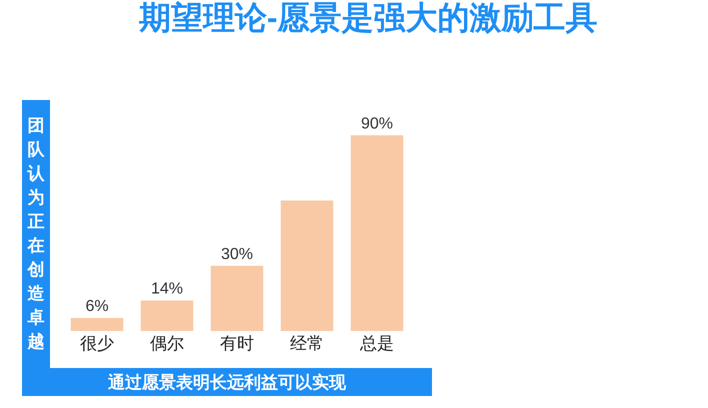 The width and height of the screenshot is (708, 408). What do you see at coordinates (167, 343) in the screenshot?
I see `x-tick-label: 偶尔` at bounding box center [167, 343].